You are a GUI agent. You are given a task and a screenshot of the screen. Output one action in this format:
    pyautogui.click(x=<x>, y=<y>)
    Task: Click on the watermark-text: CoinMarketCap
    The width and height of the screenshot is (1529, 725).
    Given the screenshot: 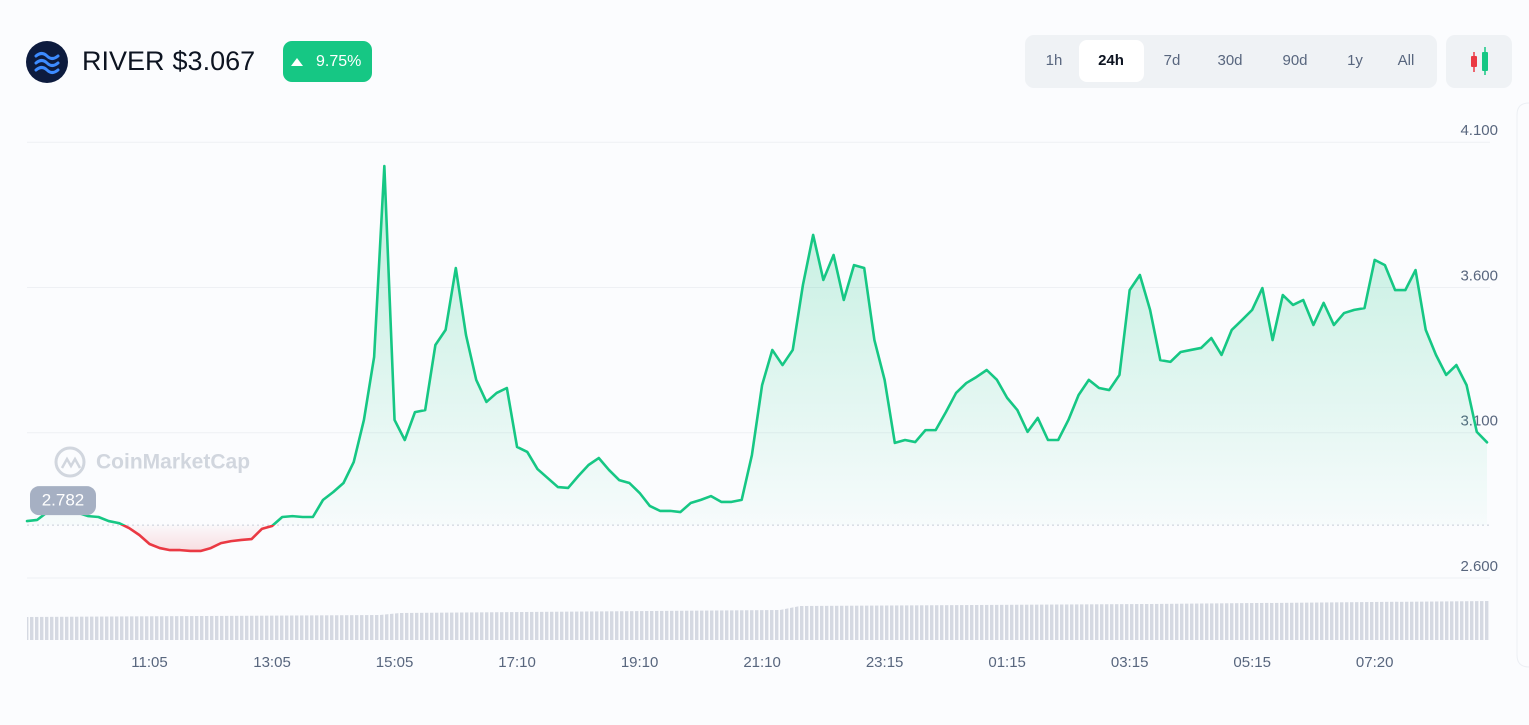 What is the action you would take?
    pyautogui.click(x=173, y=462)
    